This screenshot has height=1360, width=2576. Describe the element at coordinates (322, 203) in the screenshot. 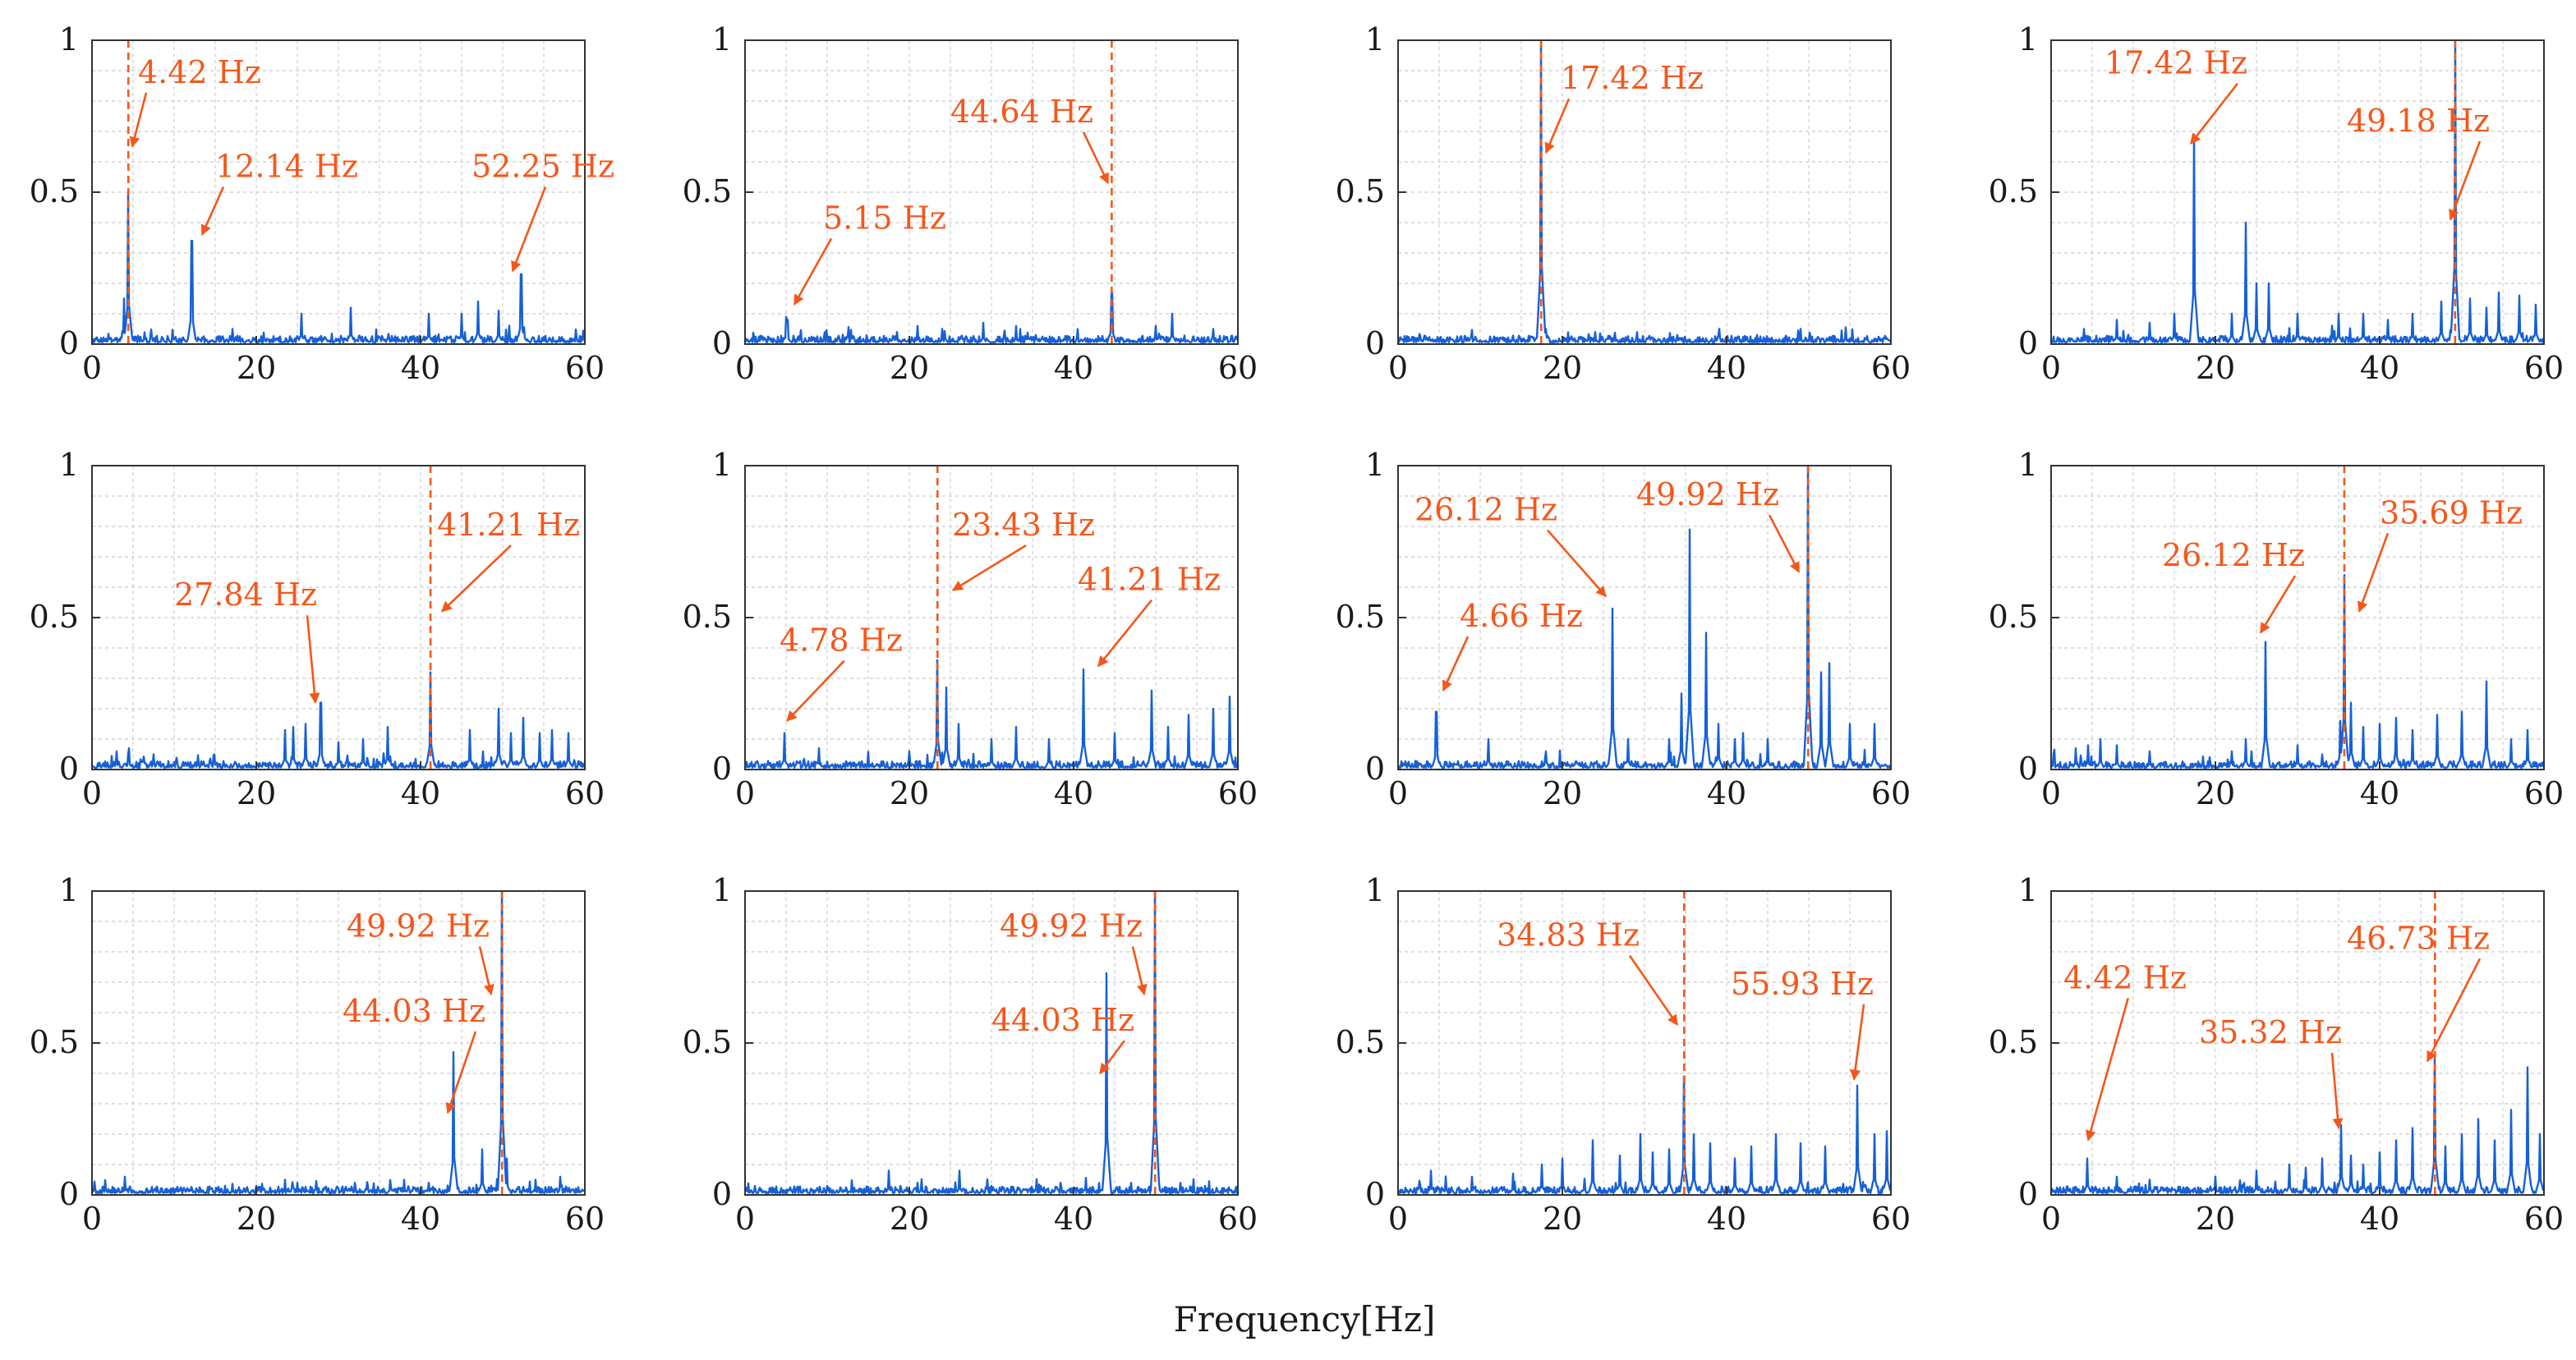

I see `spectrum-panel-1: 0 20 40 60 0 0.5 1 4.42 Hz 12.14 Hz 52.25 Hz` at that location.